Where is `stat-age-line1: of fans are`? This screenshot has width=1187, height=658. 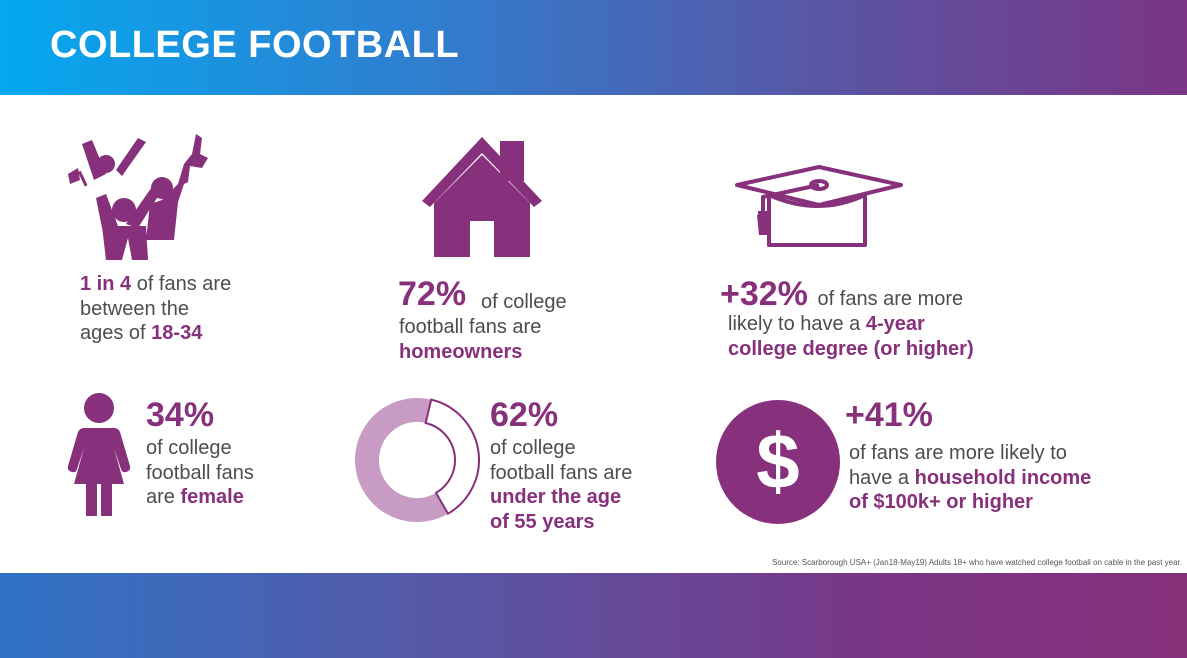 stat-age-line1: of fans are is located at coordinates (181, 284).